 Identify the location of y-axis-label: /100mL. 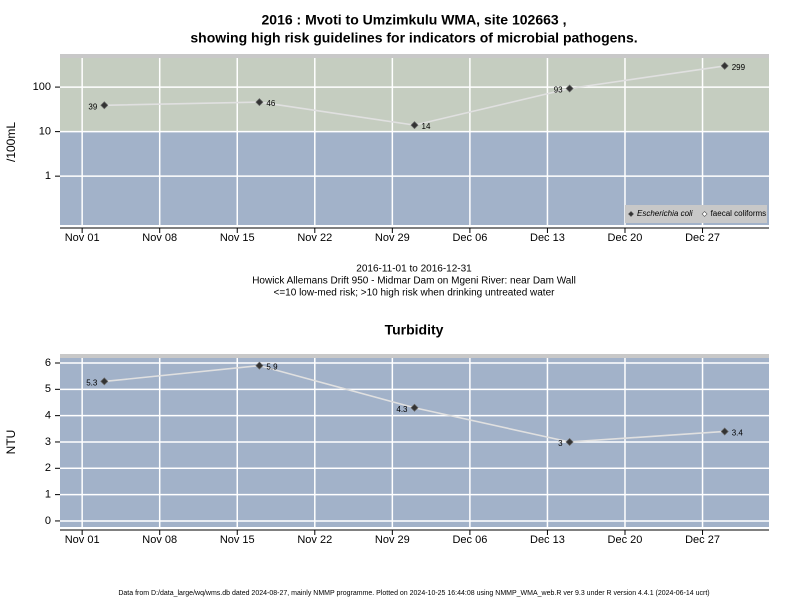
(11, 142).